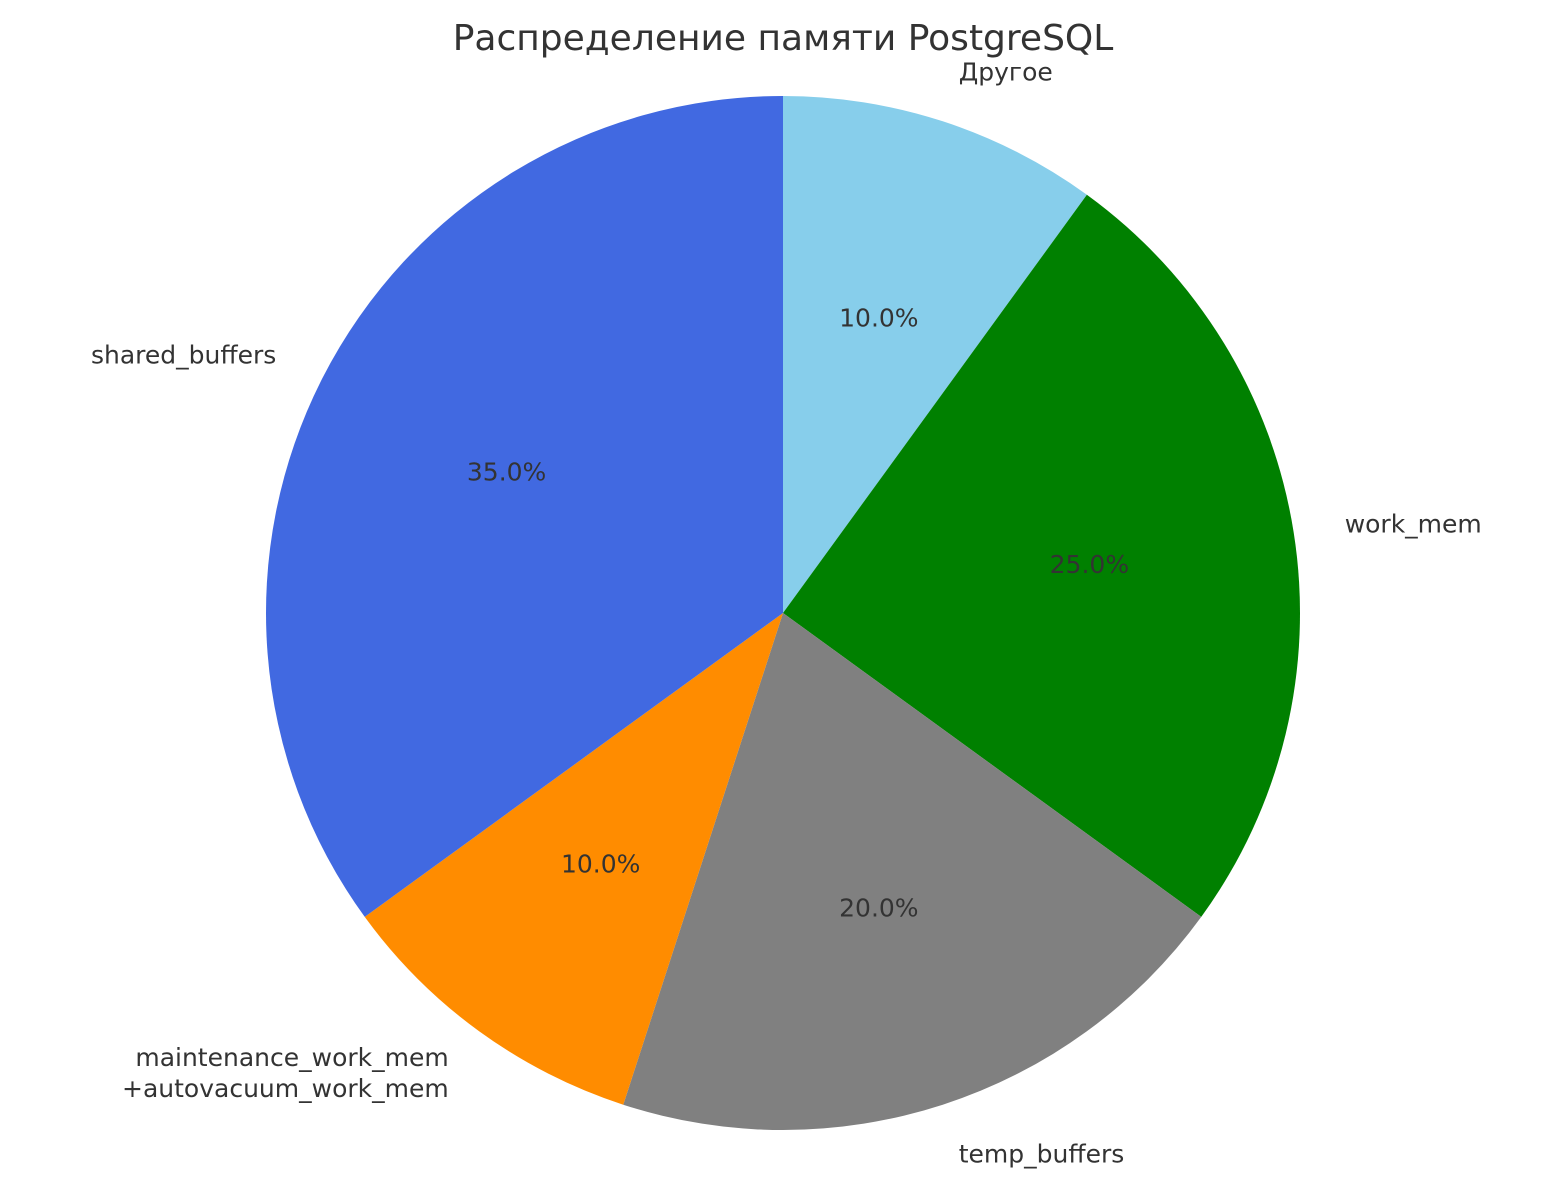  Describe the element at coordinates (783, 38) in the screenshot. I see `chart-title: Распределение памяти PostgreSQL` at that location.